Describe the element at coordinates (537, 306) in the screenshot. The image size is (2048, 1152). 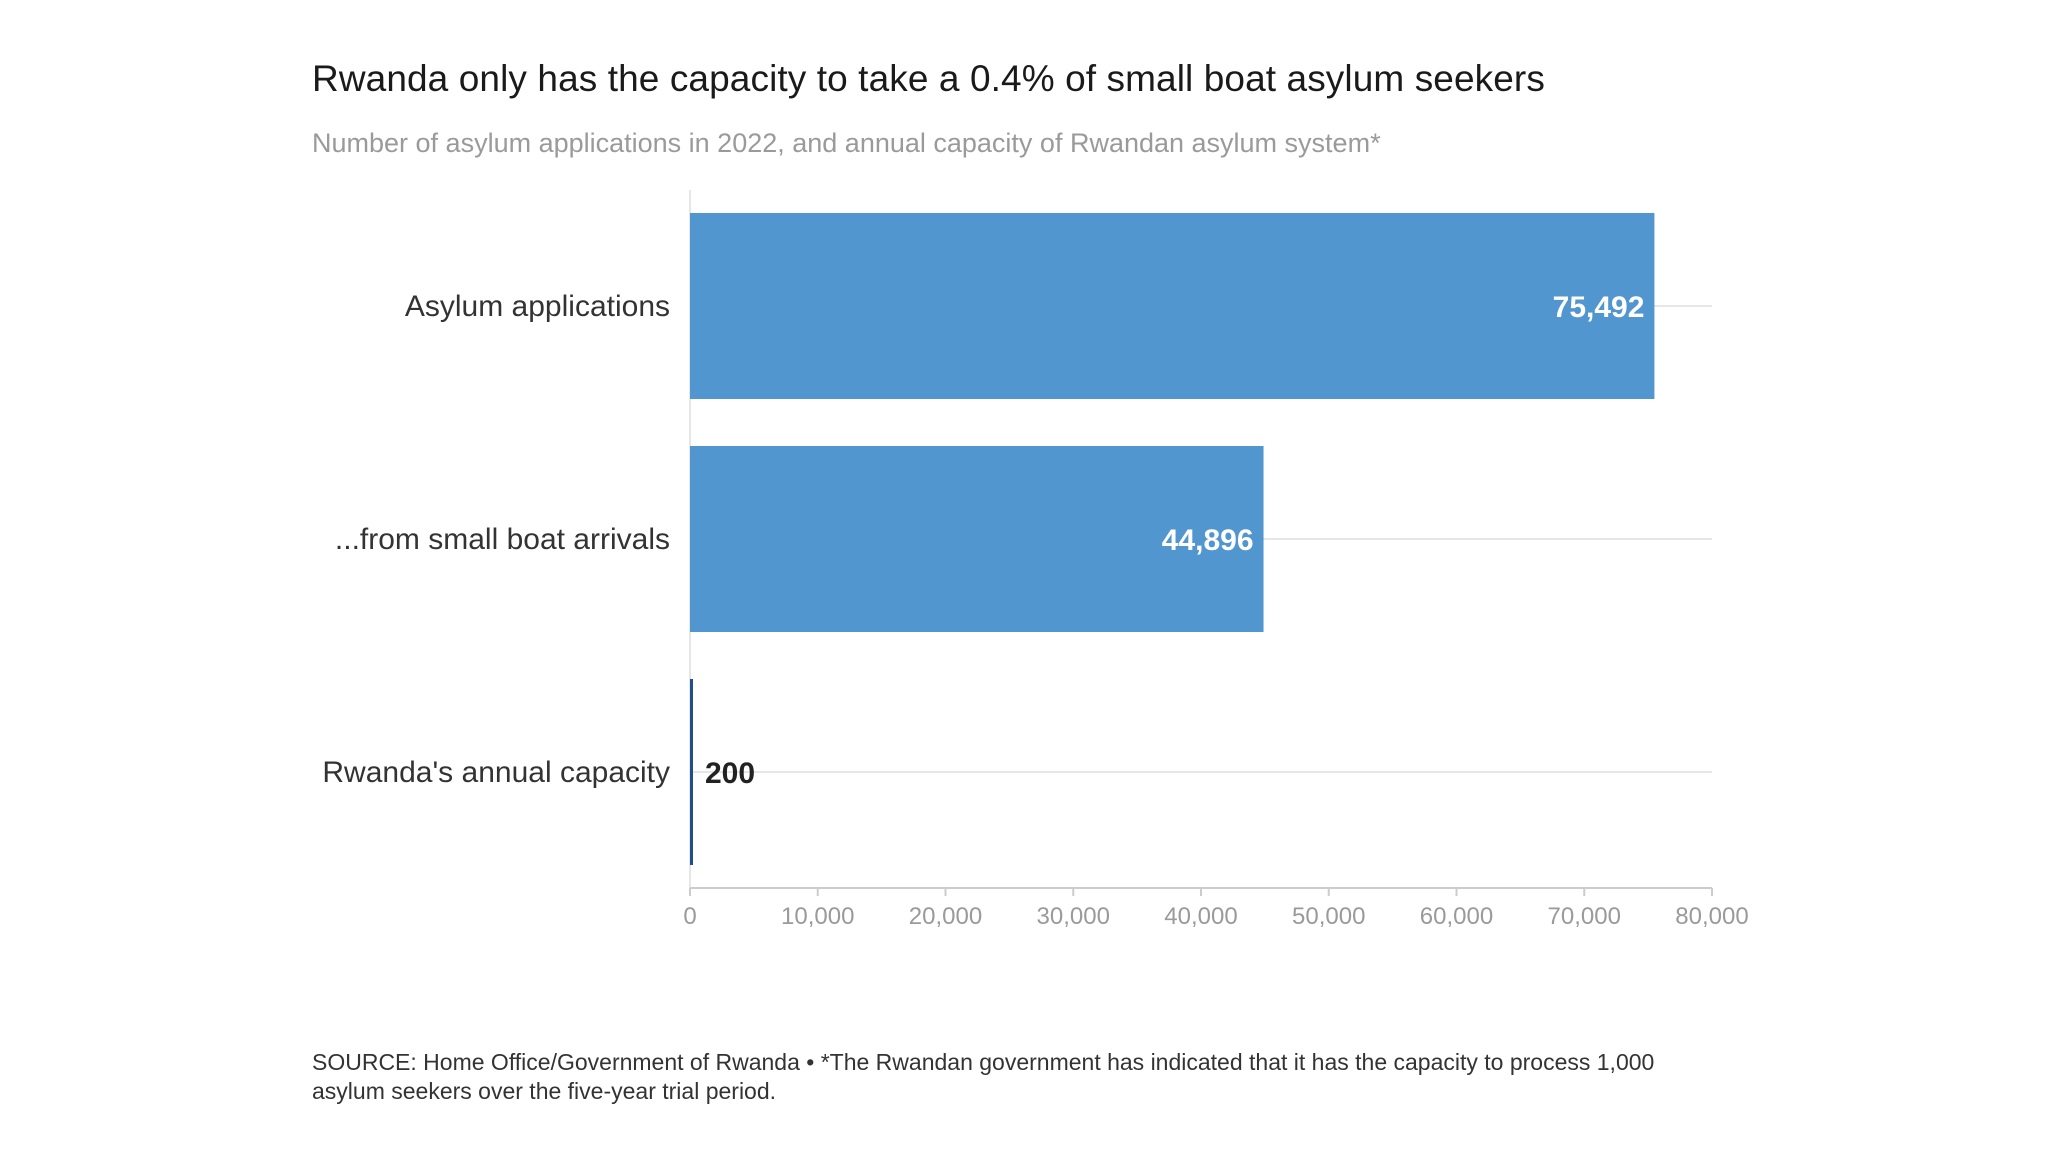
I see `category-label: Asylum applications` at that location.